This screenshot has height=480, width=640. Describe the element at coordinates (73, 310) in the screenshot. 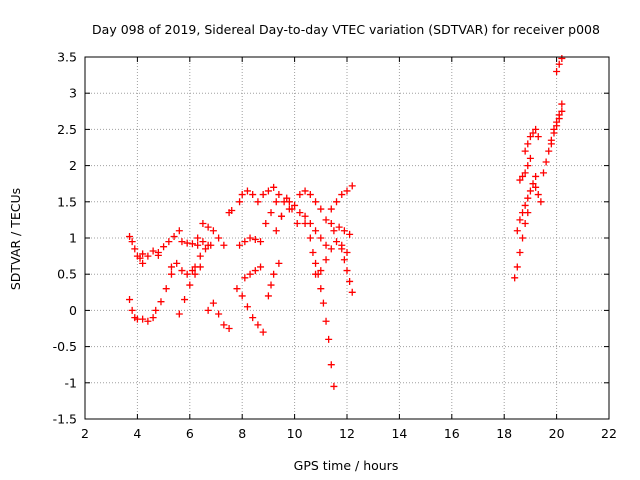

I see `y-tick-label: 0` at that location.